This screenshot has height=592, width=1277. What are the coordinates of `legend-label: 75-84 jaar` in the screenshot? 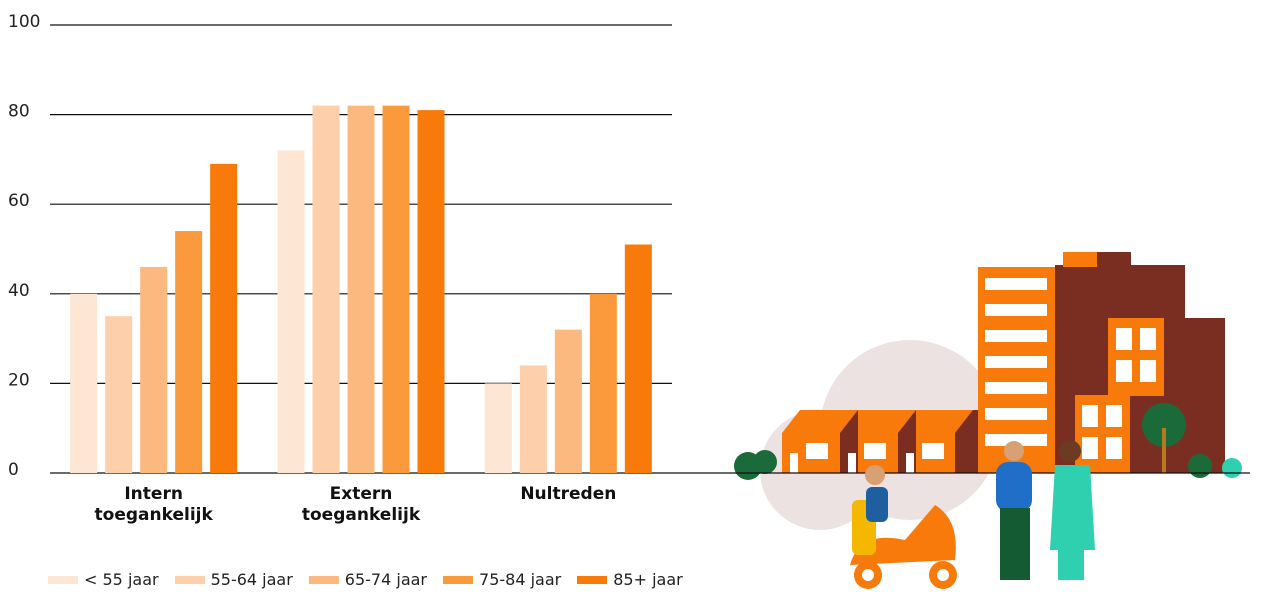 It's located at (520, 579).